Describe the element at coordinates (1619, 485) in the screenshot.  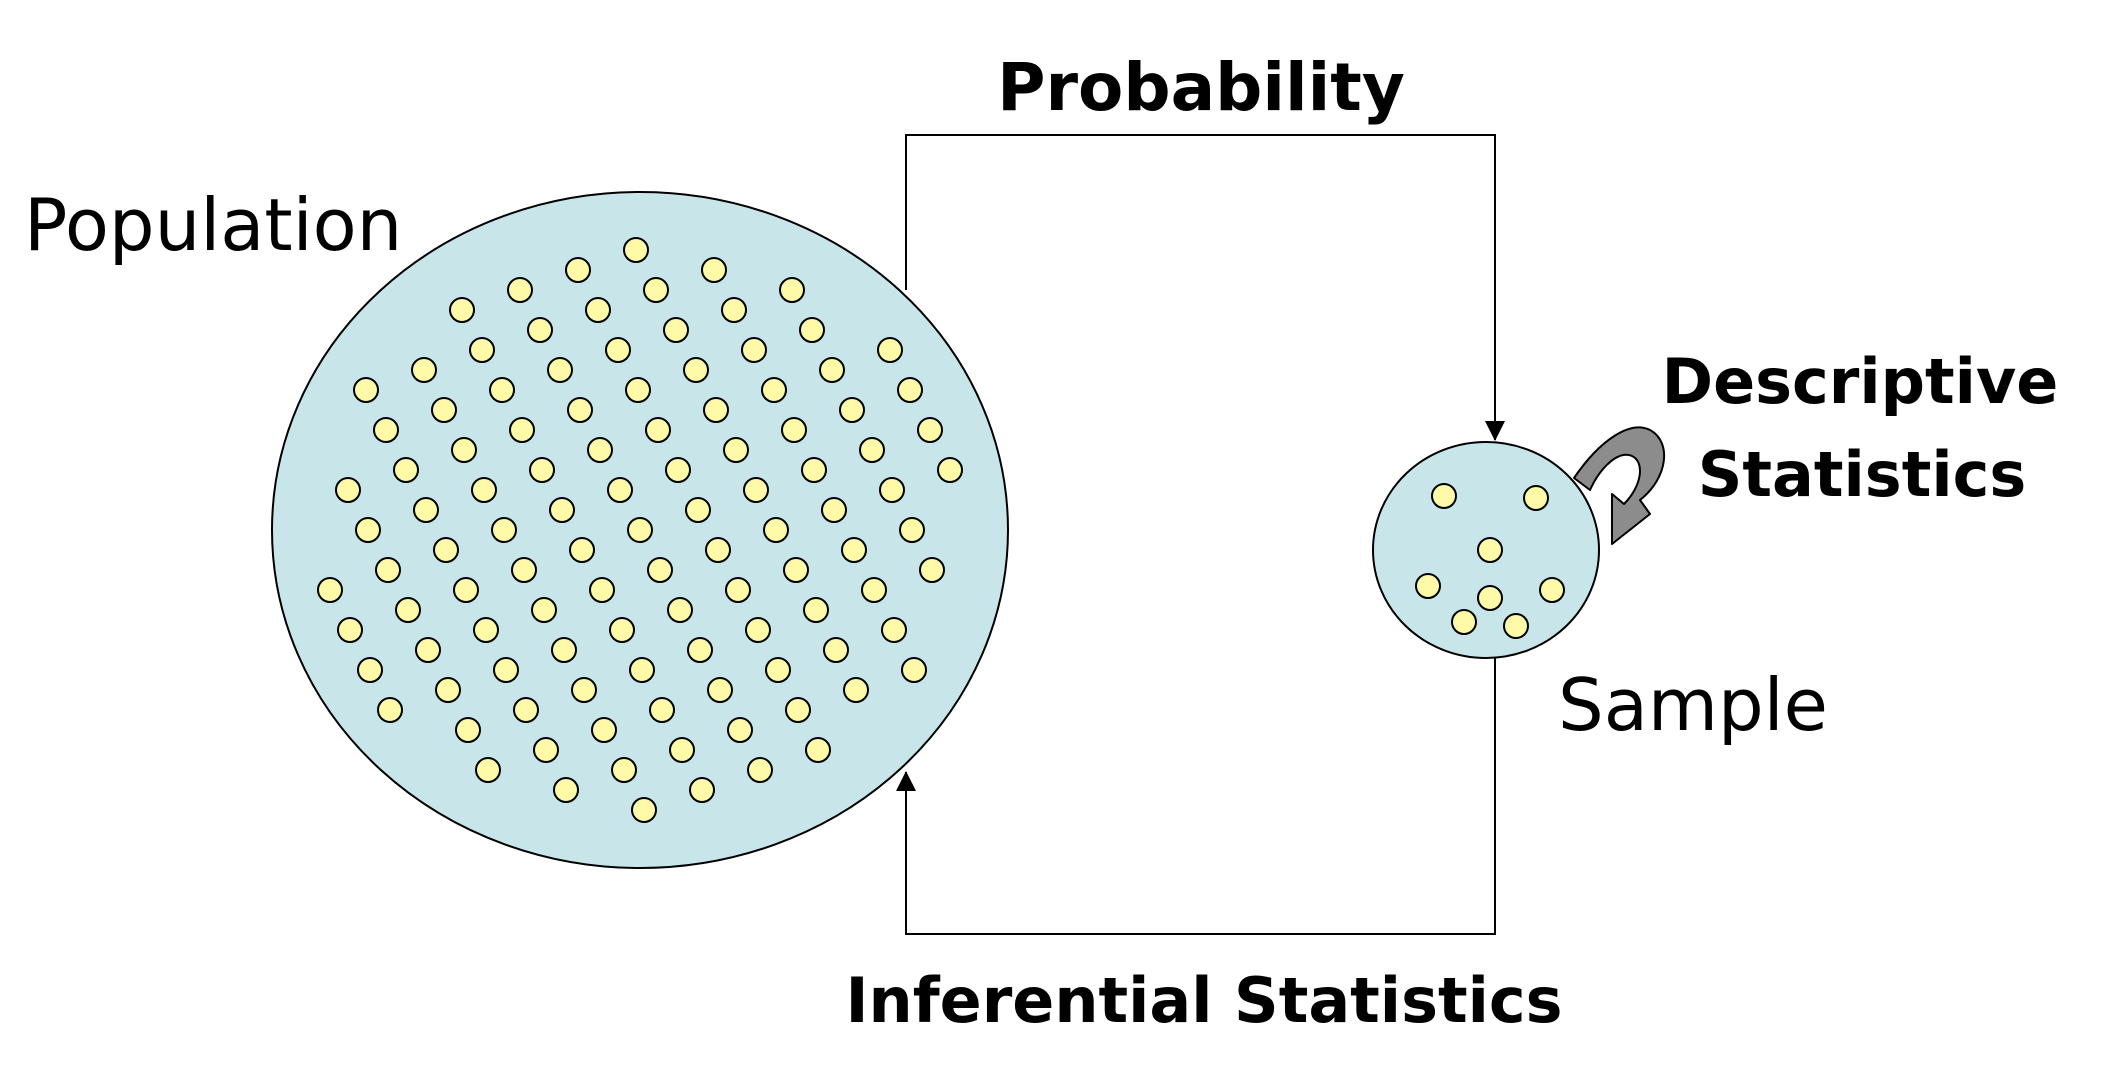
I see `descriptive-curved-arrow` at that location.